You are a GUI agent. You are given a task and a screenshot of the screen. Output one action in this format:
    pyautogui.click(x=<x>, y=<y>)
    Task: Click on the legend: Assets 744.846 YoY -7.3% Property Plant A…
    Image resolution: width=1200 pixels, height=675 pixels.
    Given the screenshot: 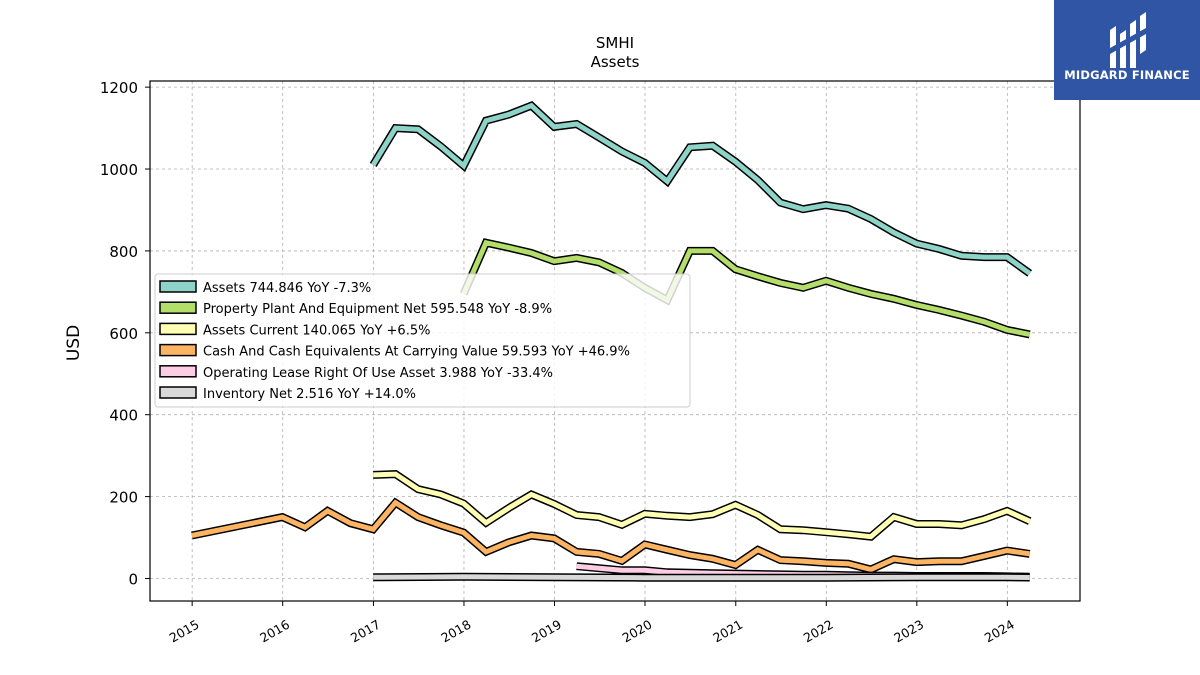 What is the action you would take?
    pyautogui.click(x=422, y=340)
    